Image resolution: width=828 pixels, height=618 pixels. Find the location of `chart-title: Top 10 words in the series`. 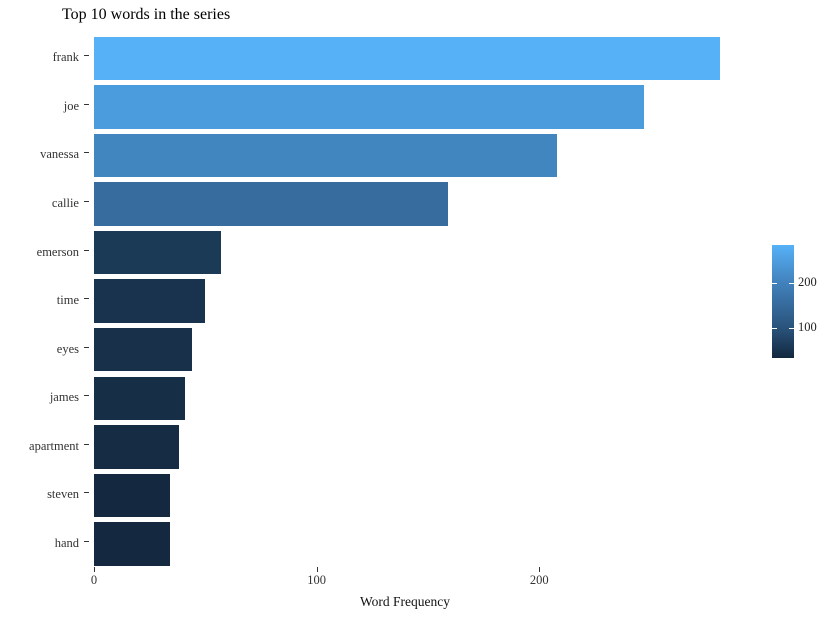

chart-title: Top 10 words in the series is located at coordinates (146, 14).